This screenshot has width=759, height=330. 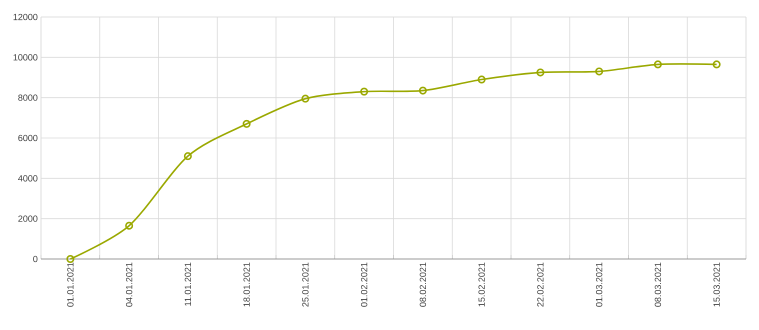 What do you see at coordinates (481, 284) in the screenshot?
I see `x-tick-label: 15.02.2021` at bounding box center [481, 284].